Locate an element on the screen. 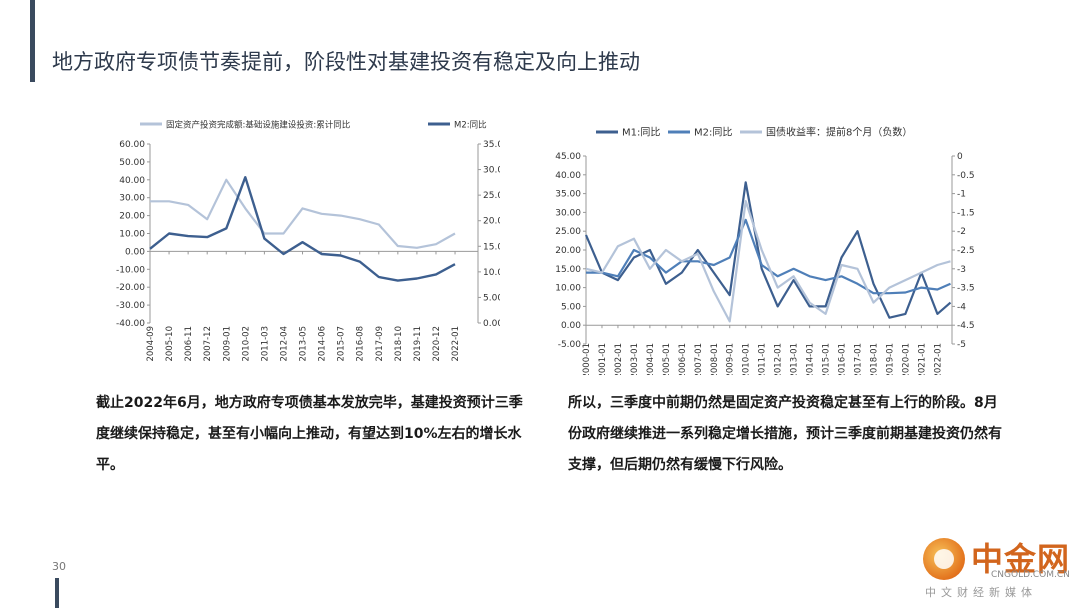  chart-right-x-tick-label: 2013-01 is located at coordinates (795, 359).